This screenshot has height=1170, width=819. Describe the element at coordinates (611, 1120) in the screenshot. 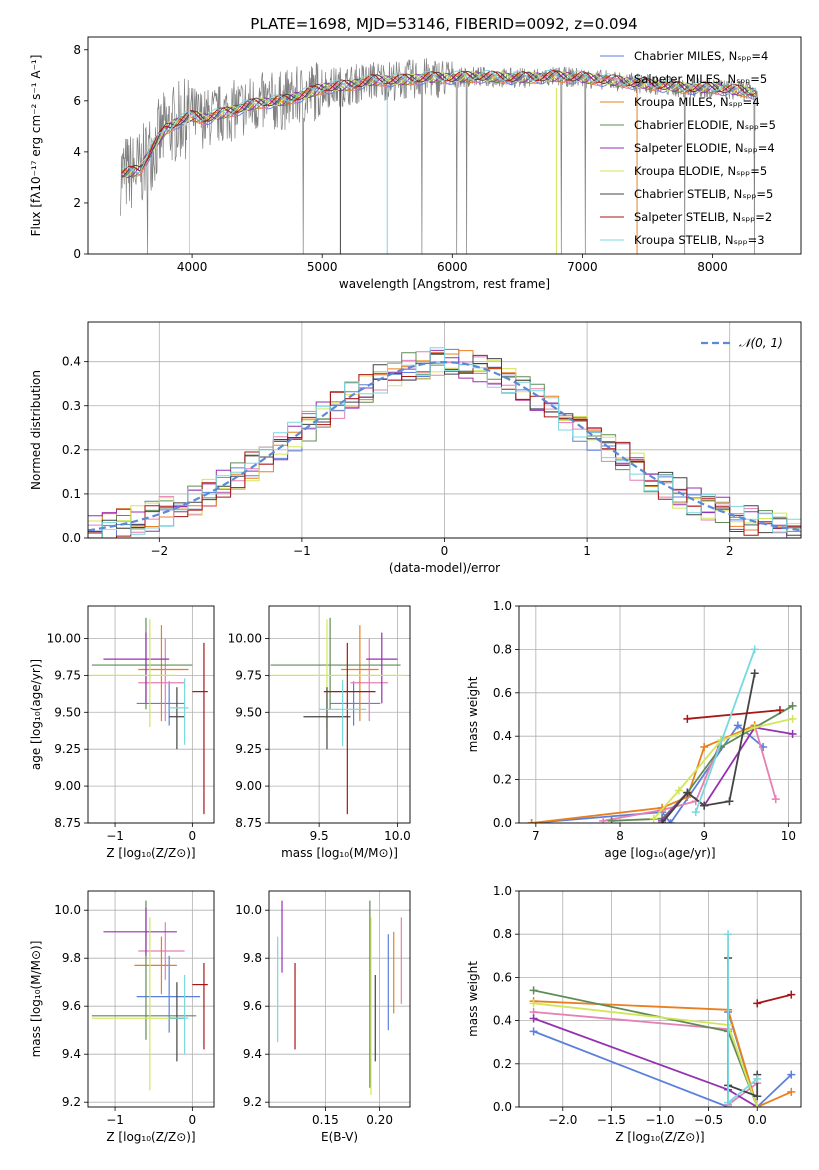

I see `x-tick-label: −1.5` at that location.